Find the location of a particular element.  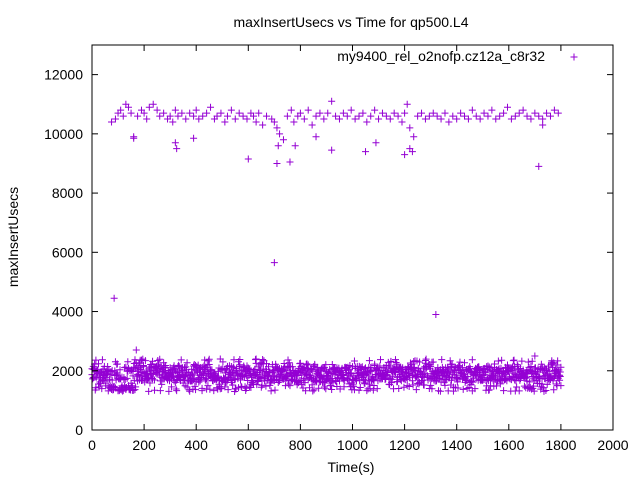

x-tick-label: 0 is located at coordinates (92, 445).